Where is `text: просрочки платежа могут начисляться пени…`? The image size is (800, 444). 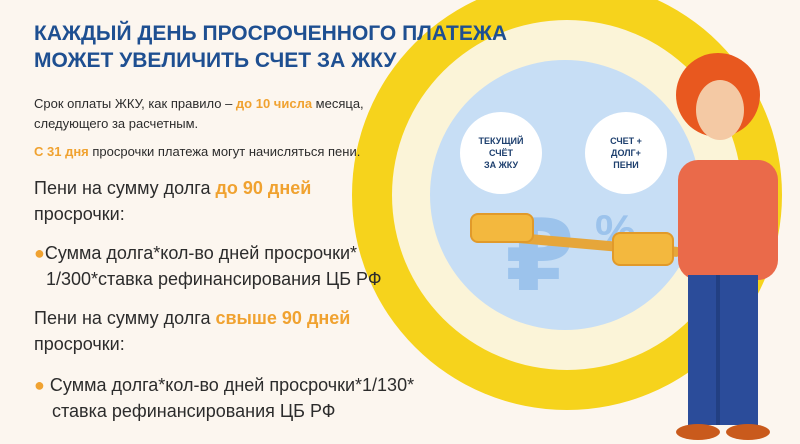 text: просрочки платежа могут начисляться пени… is located at coordinates (224, 151).